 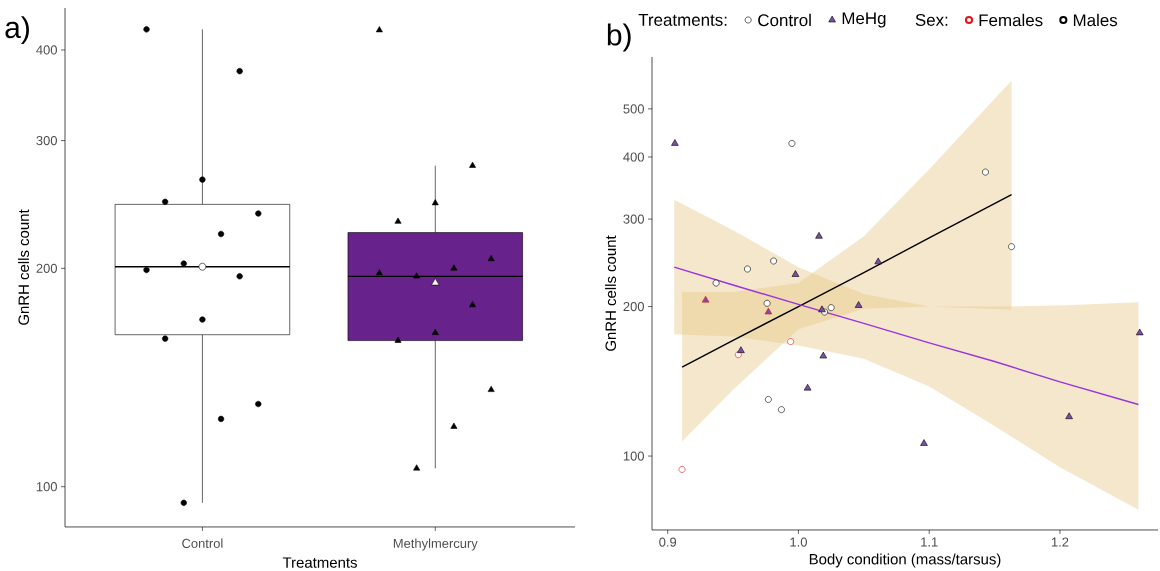 What do you see at coordinates (619, 37) in the screenshot?
I see `chart-title: b)` at bounding box center [619, 37].